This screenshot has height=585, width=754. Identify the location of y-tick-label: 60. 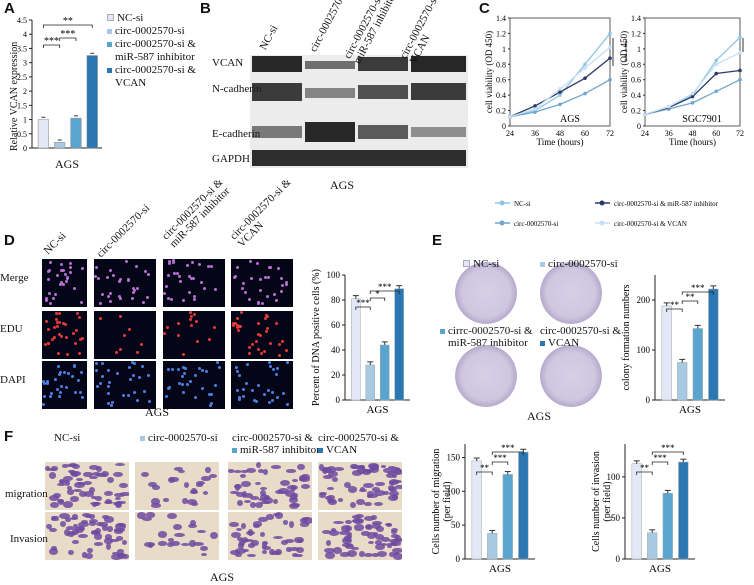
(336, 325).